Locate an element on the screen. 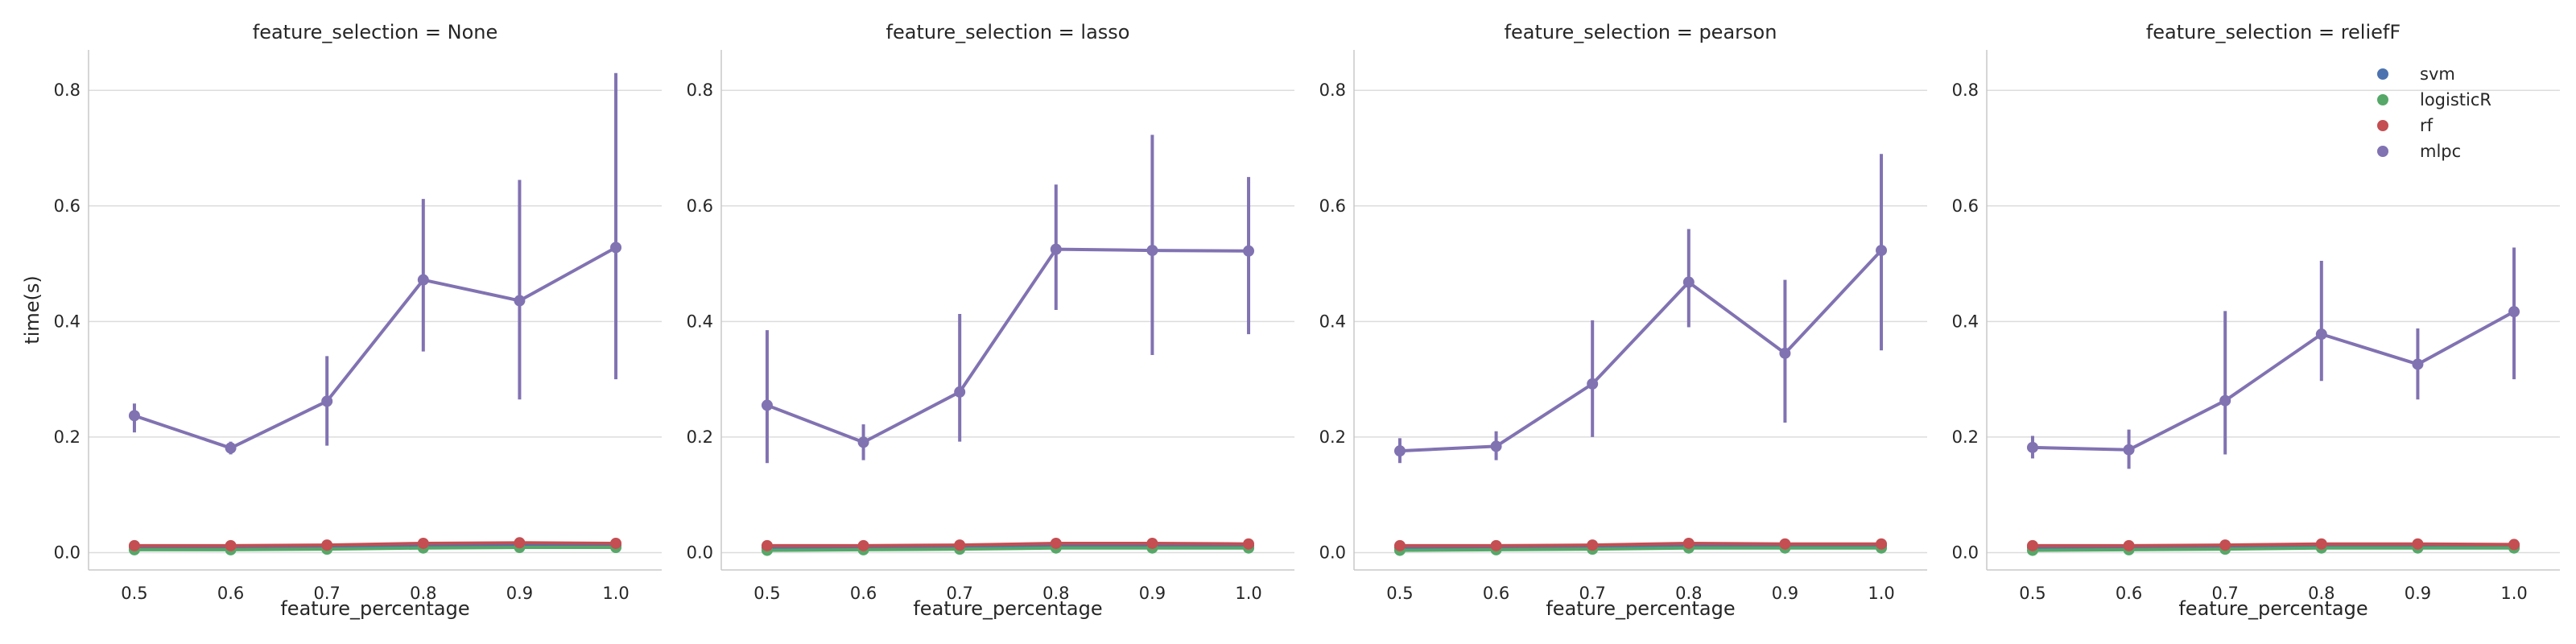 The height and width of the screenshot is (644, 2576). legend-marker-mlpc is located at coordinates (2382, 151).